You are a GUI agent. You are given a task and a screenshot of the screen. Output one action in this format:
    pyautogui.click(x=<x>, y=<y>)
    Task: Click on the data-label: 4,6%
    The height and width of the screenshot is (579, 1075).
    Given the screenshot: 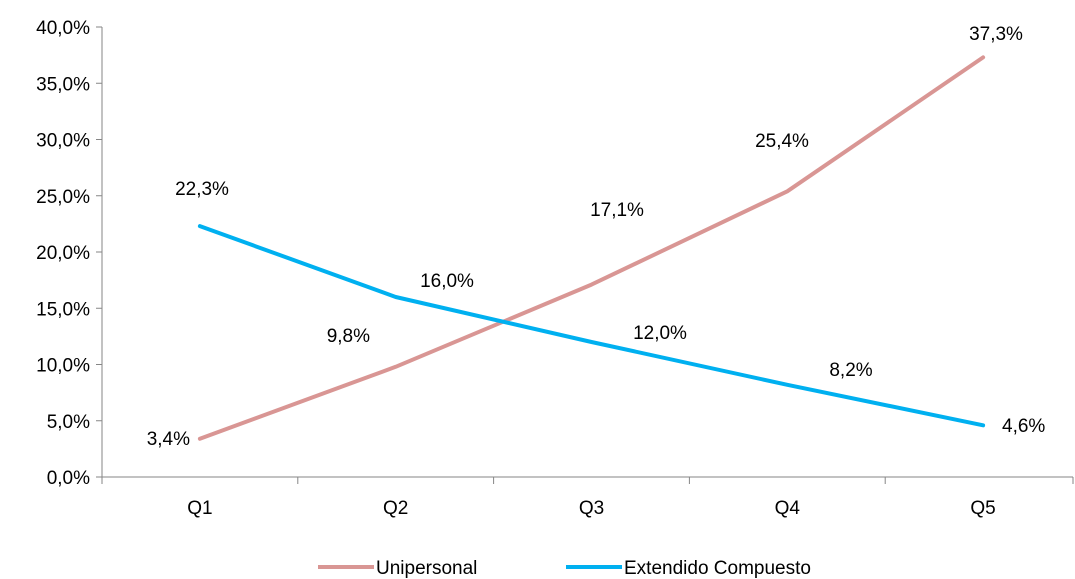 What is the action you would take?
    pyautogui.click(x=1023, y=426)
    